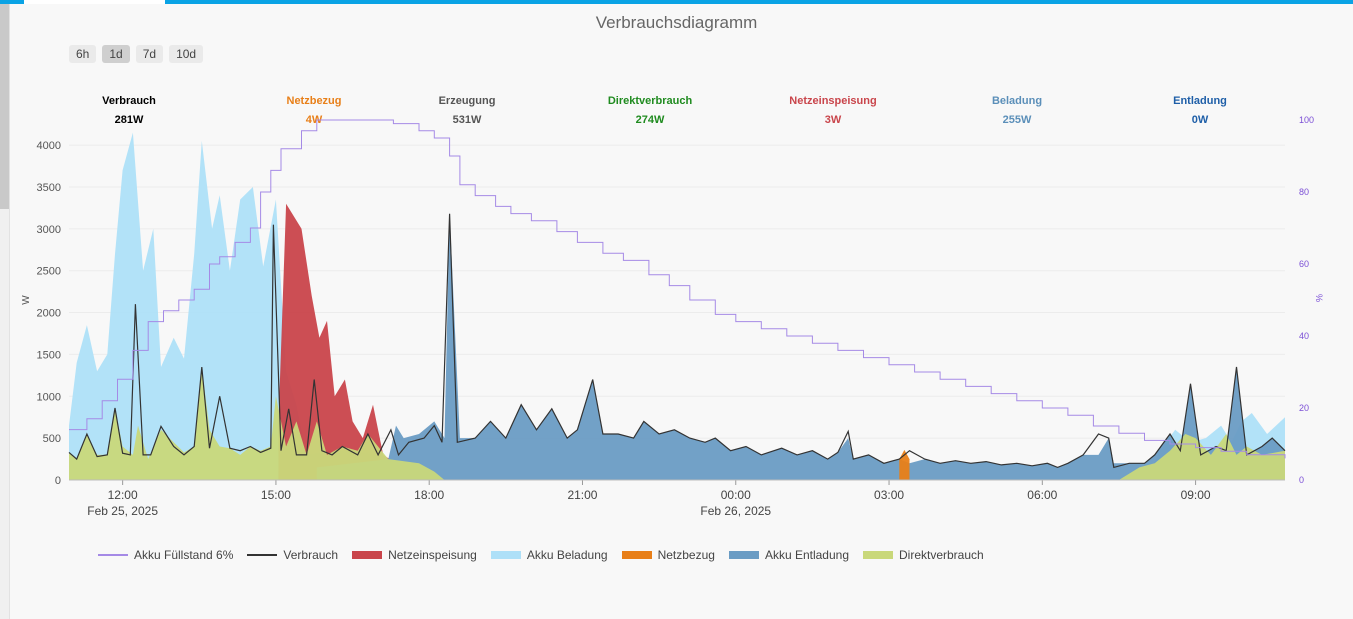 This screenshot has width=1353, height=619. Describe the element at coordinates (889, 495) in the screenshot. I see `x-tick-label: 03:00` at that location.